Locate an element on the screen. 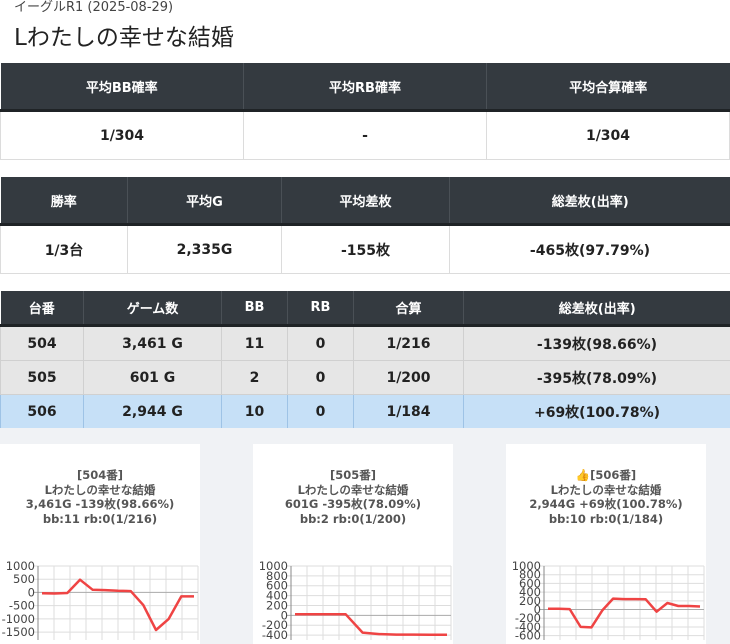 The width and height of the screenshot is (730, 644). header-avg-bb: 平均BB確率 is located at coordinates (122, 87).